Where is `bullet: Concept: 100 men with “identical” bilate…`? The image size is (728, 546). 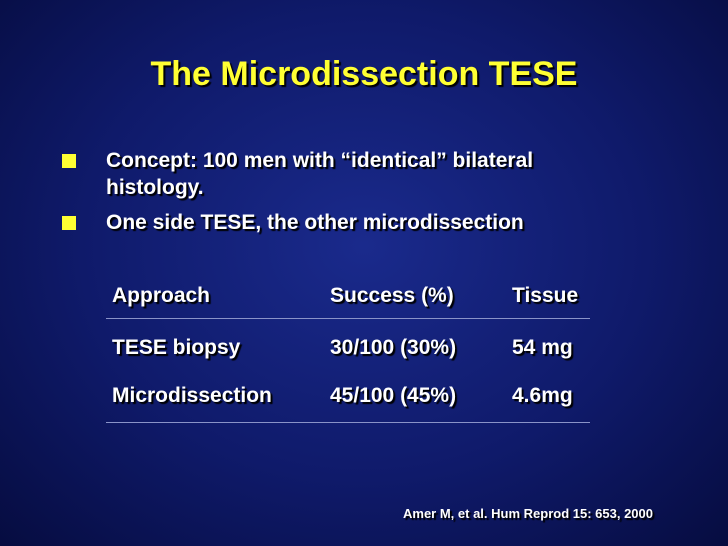 bullet: Concept: 100 men with “identical” bilate… is located at coordinates (320, 174).